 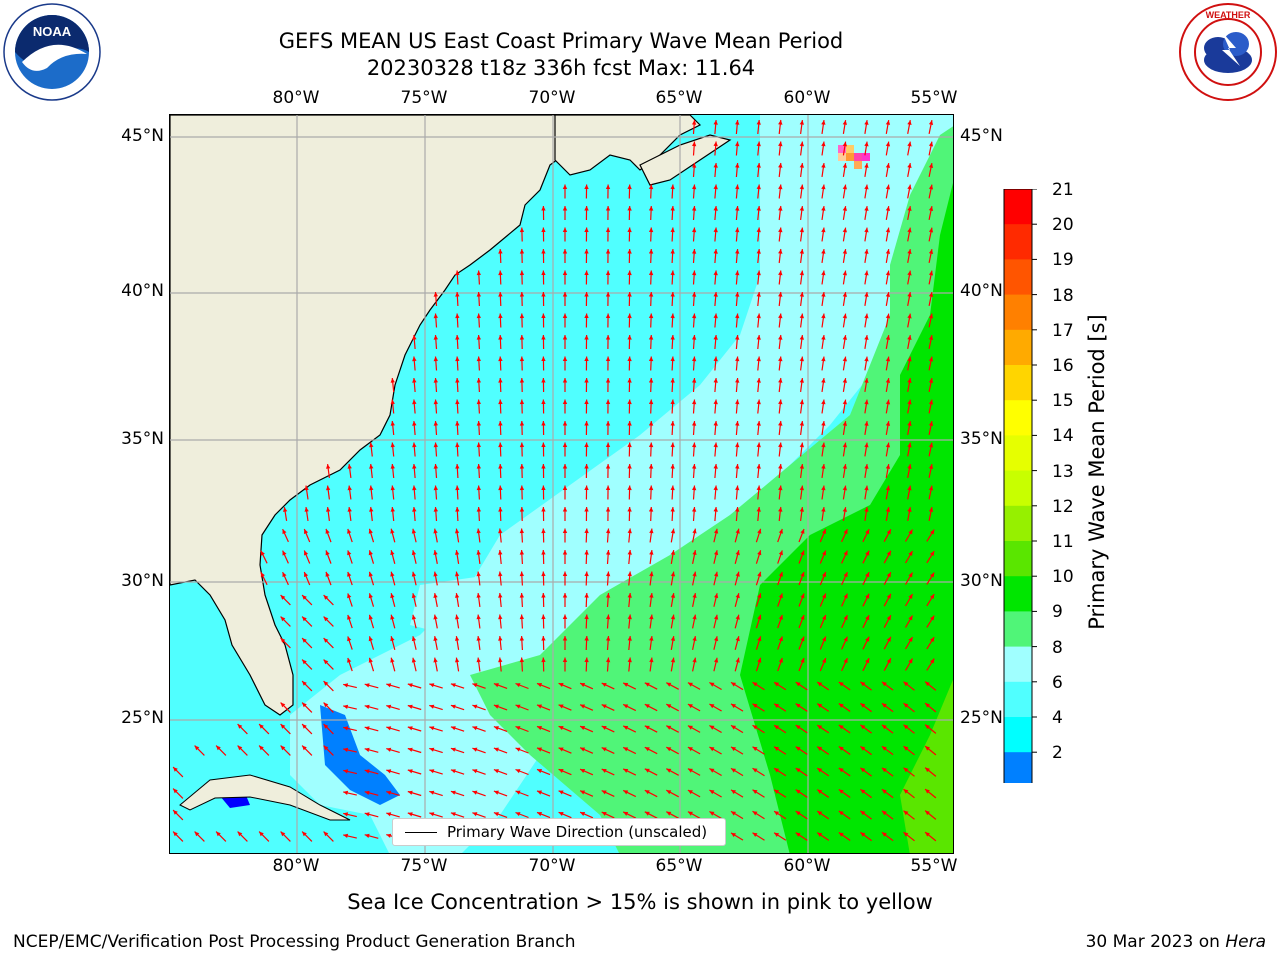 What do you see at coordinates (296, 866) in the screenshot?
I see `lon-label-bottom-80w: 80°W` at bounding box center [296, 866].